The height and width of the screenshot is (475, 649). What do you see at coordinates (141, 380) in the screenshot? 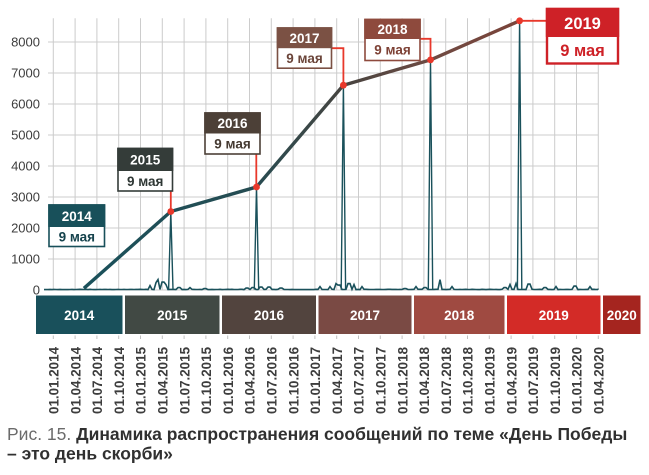
I see `svg-text: 01.01.2015` at bounding box center [141, 380].